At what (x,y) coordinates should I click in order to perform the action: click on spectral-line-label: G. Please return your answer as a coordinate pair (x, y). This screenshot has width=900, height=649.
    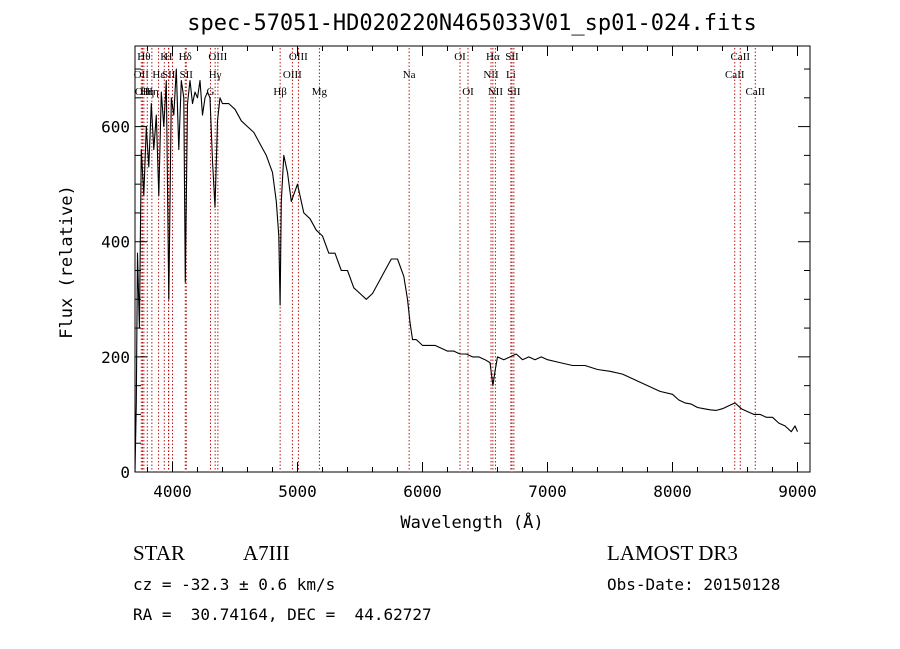
    Looking at the image, I should click on (211, 92).